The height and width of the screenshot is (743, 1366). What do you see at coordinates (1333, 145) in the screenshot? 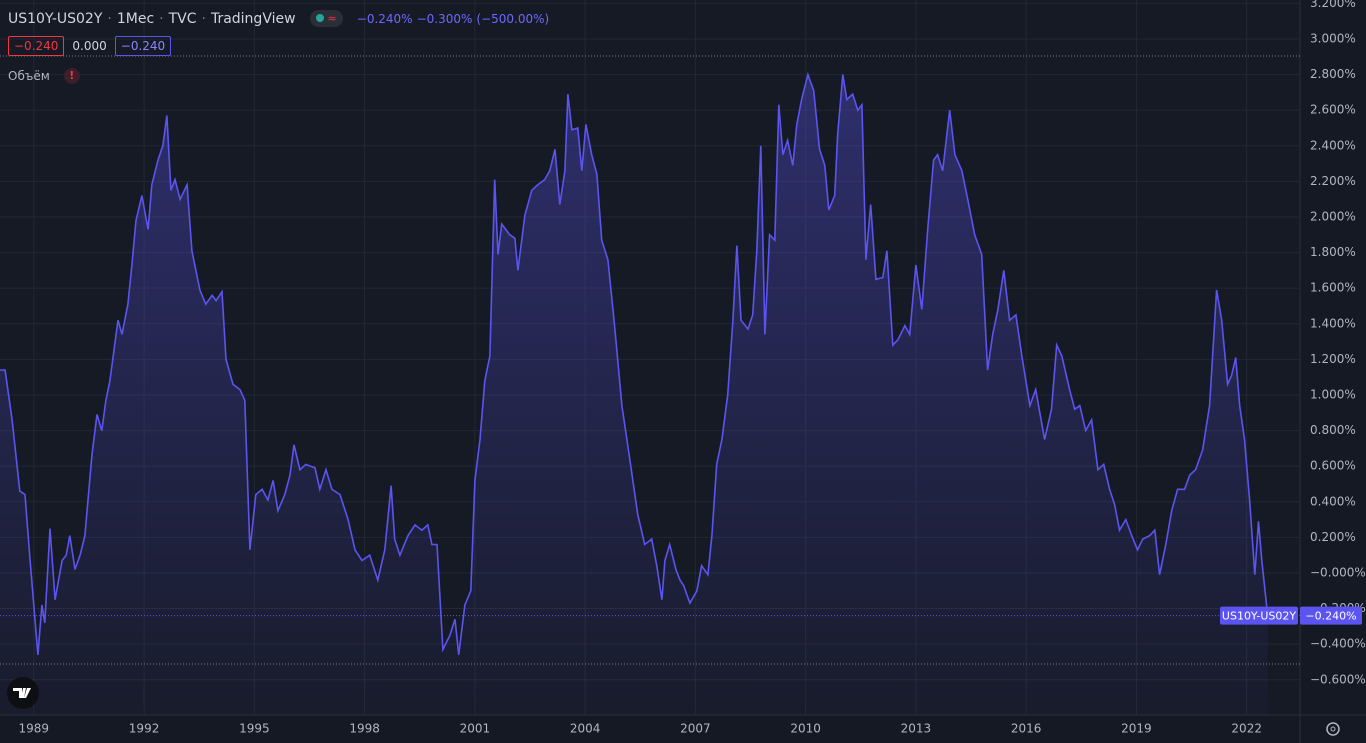
I see `y-tick-label: 2.400%` at bounding box center [1333, 145].